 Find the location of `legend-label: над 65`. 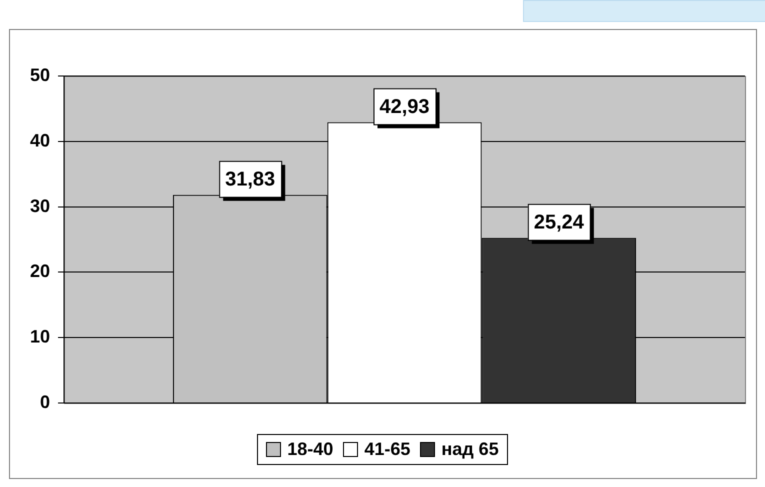

legend-label: над 65 is located at coordinates (470, 449).